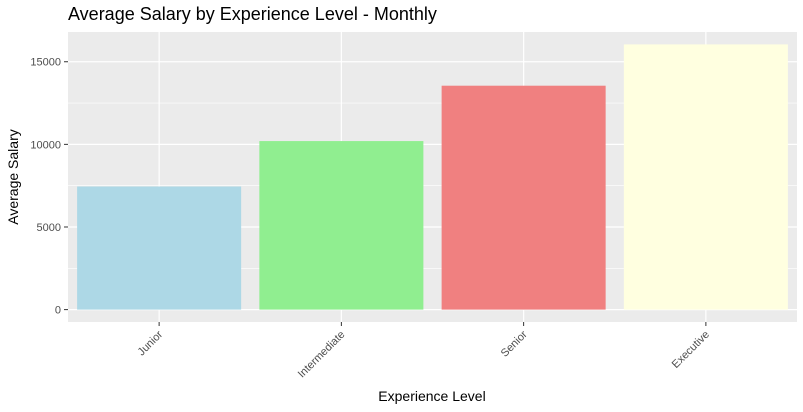 The height and width of the screenshot is (412, 803). Describe the element at coordinates (431, 396) in the screenshot. I see `x-axis-title: Experience Level` at that location.